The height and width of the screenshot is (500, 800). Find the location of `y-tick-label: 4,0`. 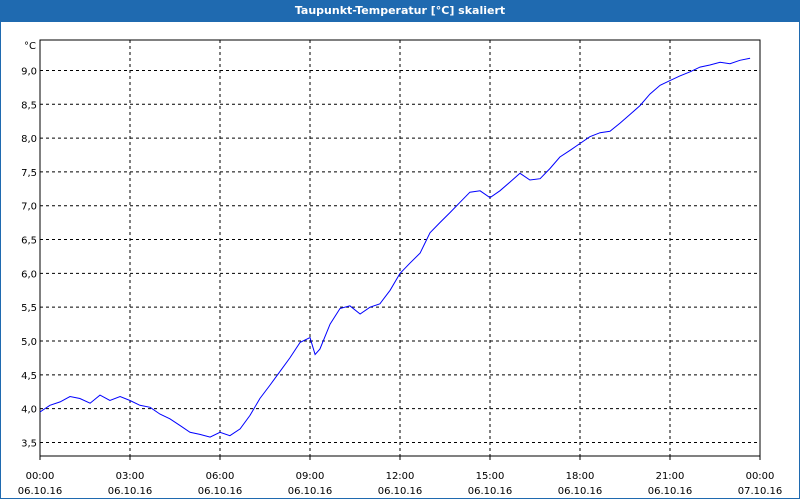

y-tick-label: 4,0 is located at coordinates (29, 410).